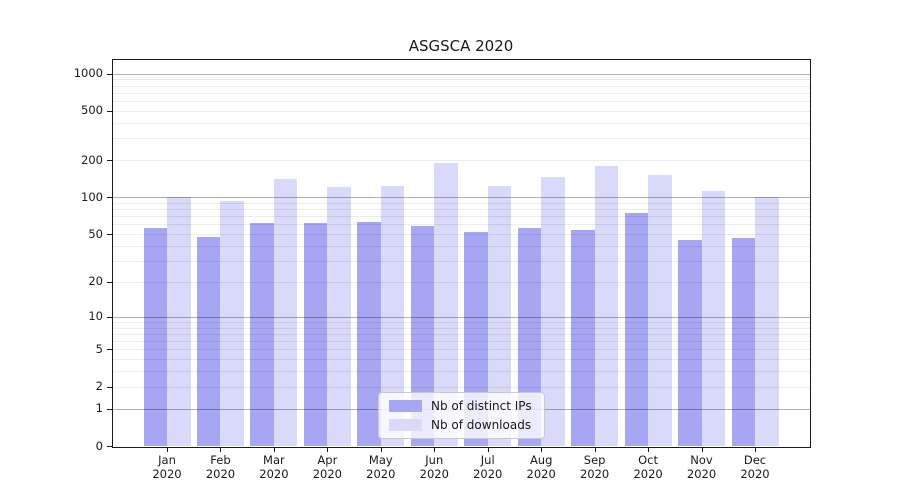 Image resolution: width=900 pixels, height=500 pixels. Describe the element at coordinates (481, 406) in the screenshot. I see `legend-label-distinct-ips: Nb of distinct IPs` at that location.